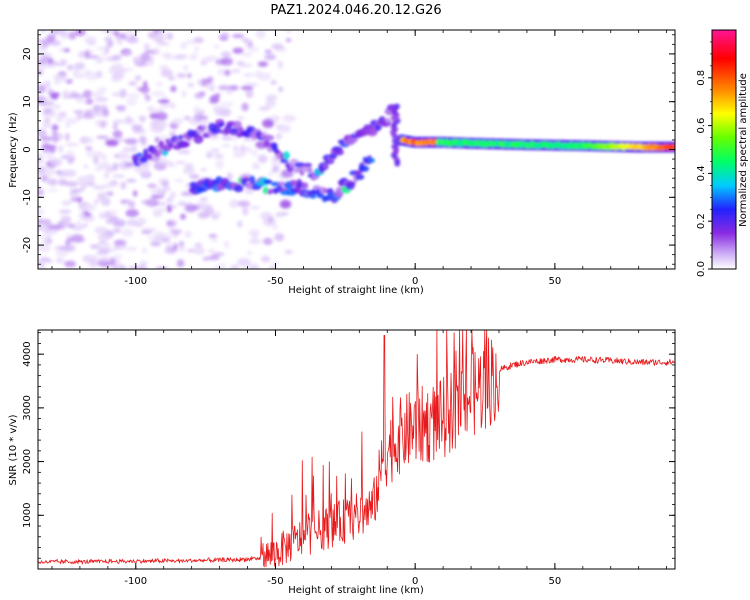 The image size is (750, 600). Describe the element at coordinates (701, 126) in the screenshot. I see `colorbar-tick-label: 0.6` at that location.